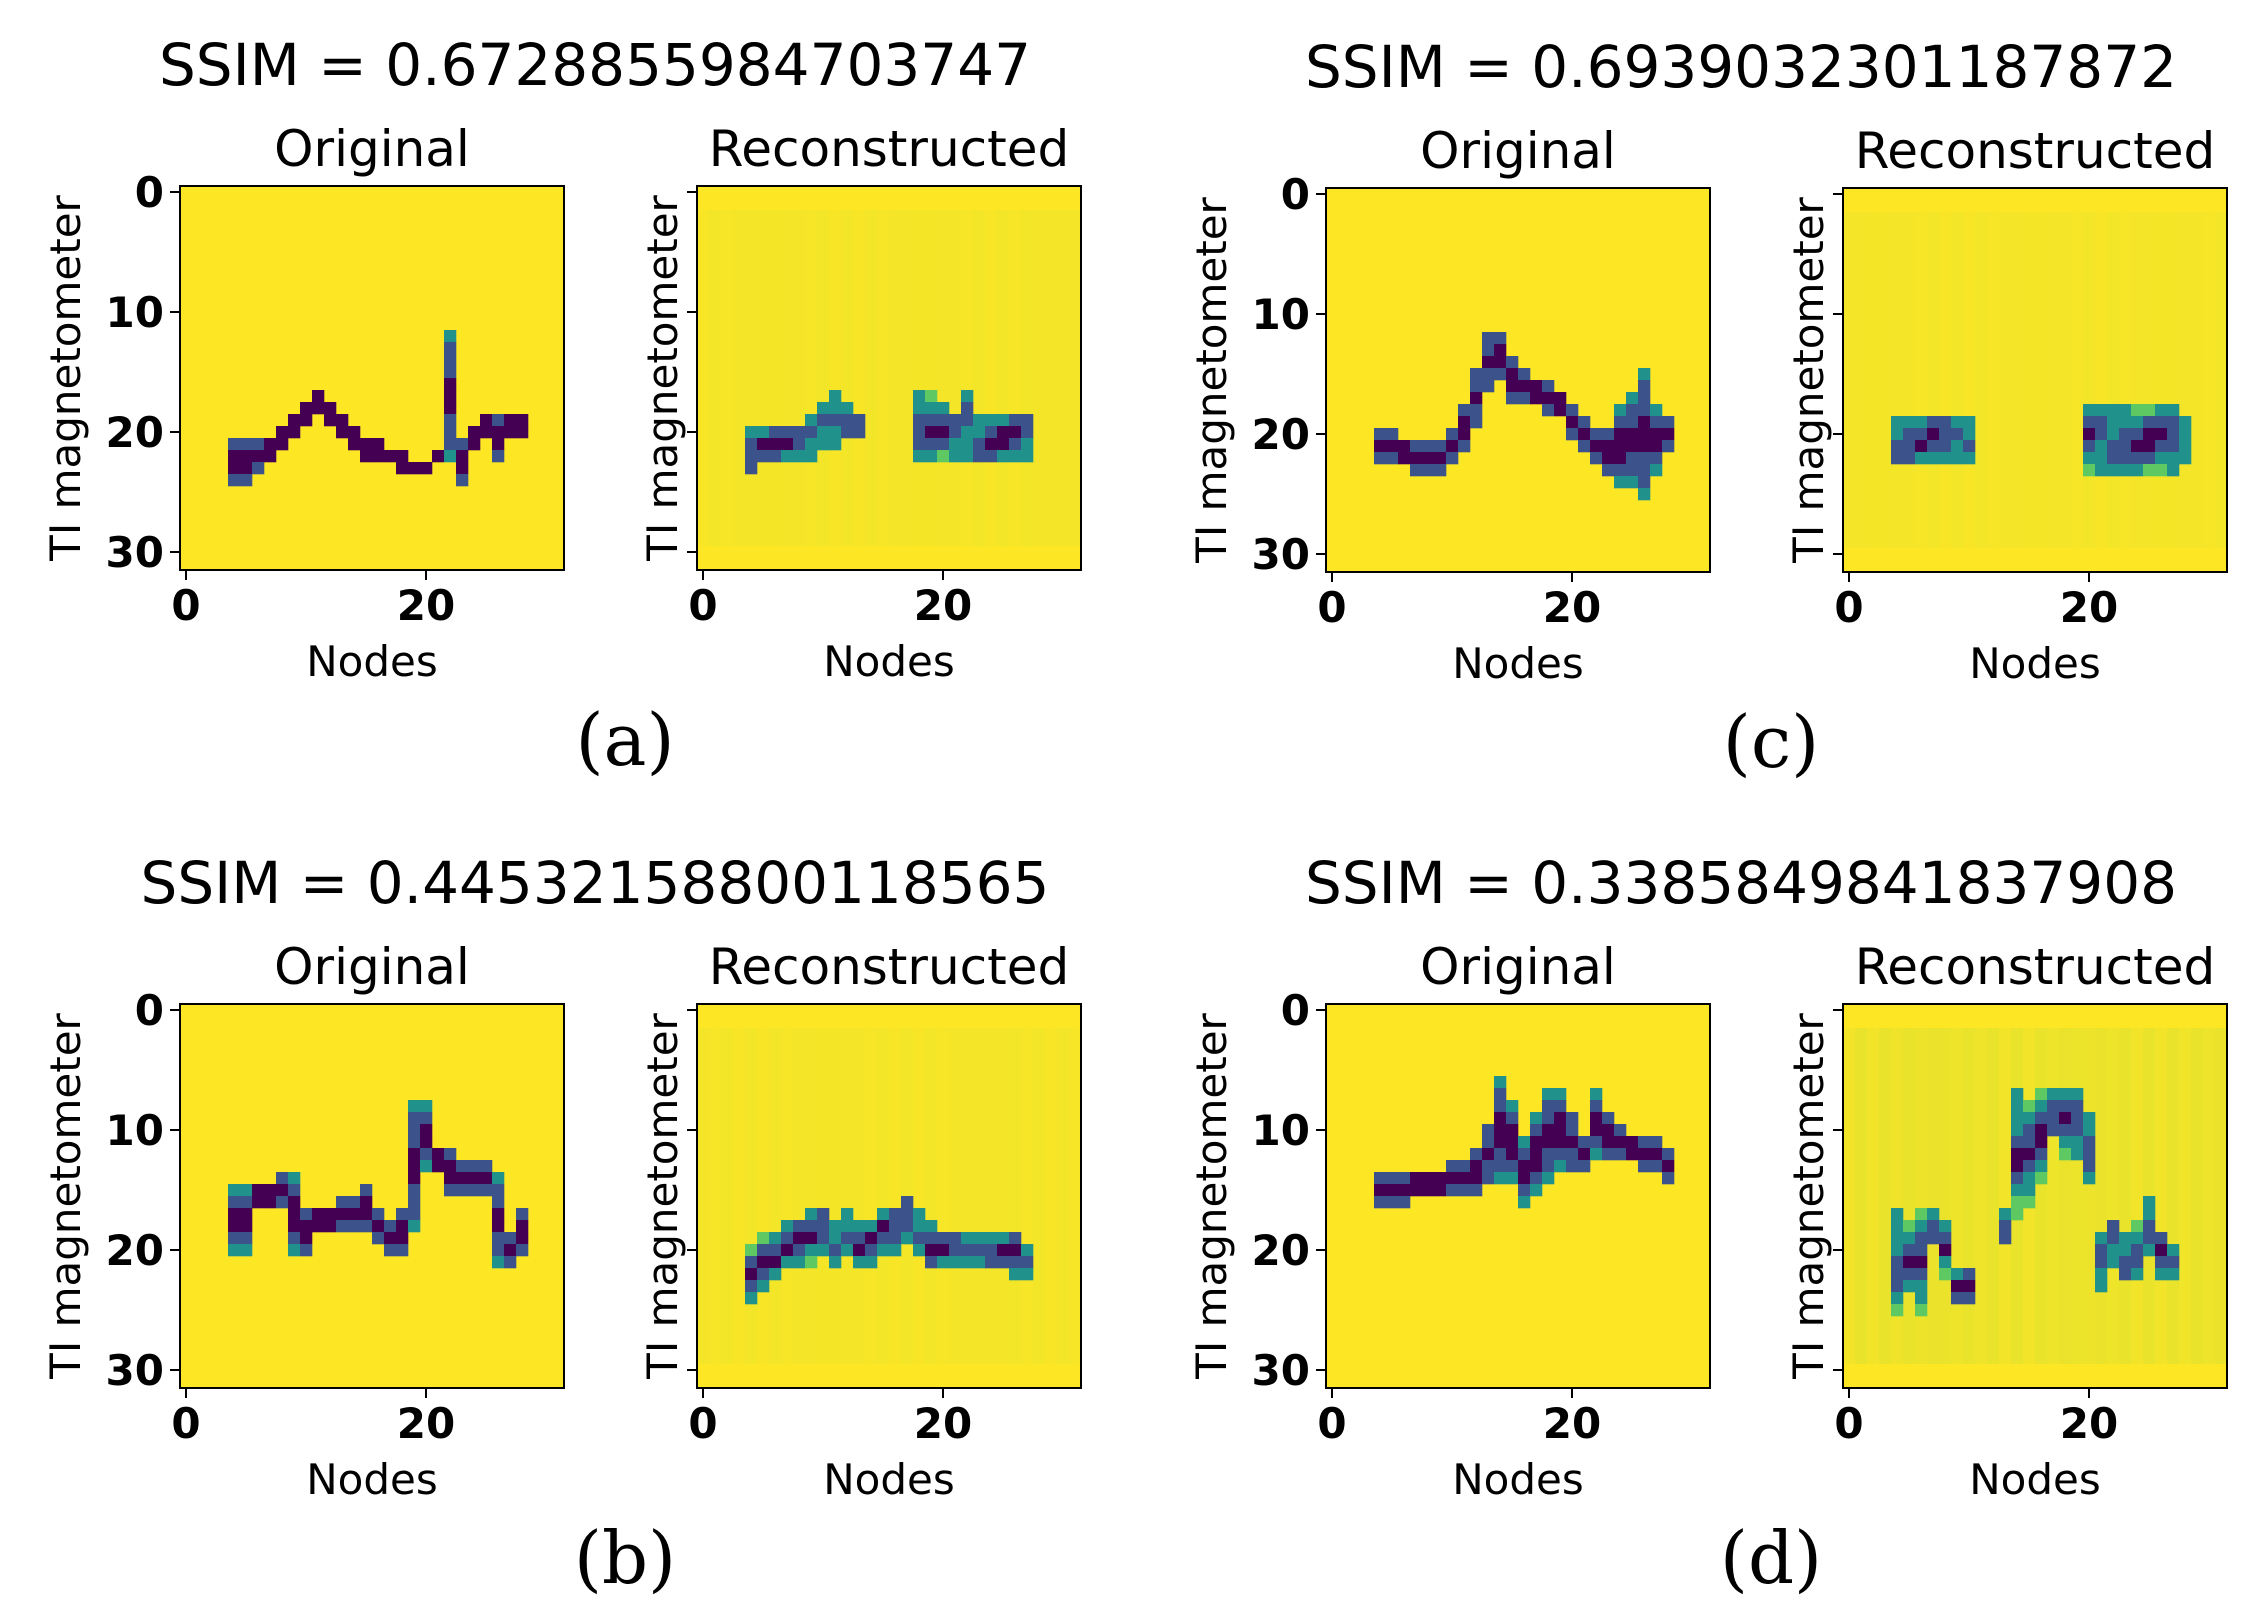 Image resolution: width=2263 pixels, height=1622 pixels. I want to click on heatmap-background, so click(889, 1196).